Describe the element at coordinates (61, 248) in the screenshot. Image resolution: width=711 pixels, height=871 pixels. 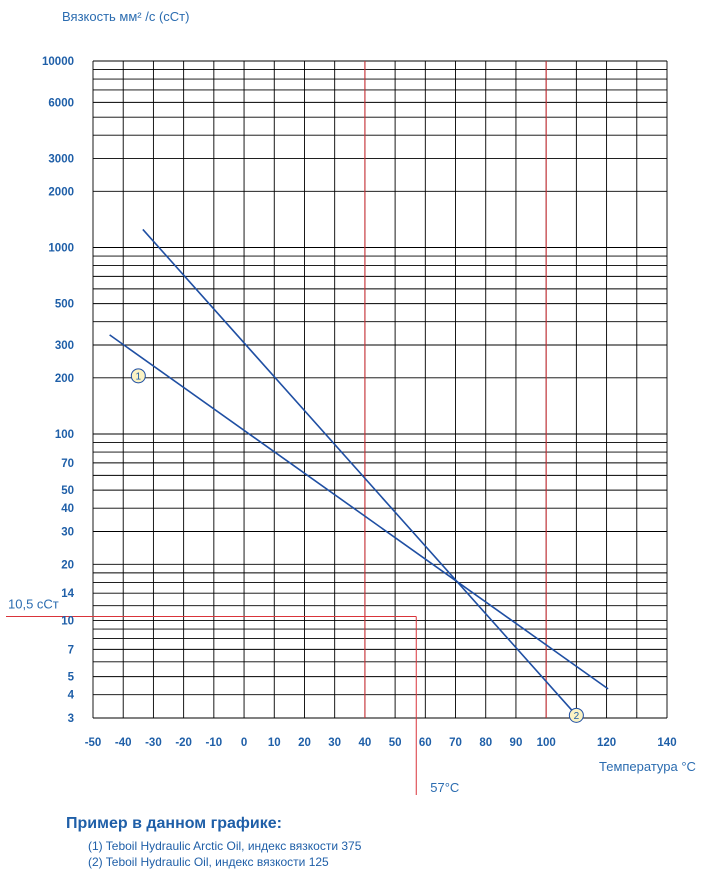
I see `y-tick-label: 1000` at that location.